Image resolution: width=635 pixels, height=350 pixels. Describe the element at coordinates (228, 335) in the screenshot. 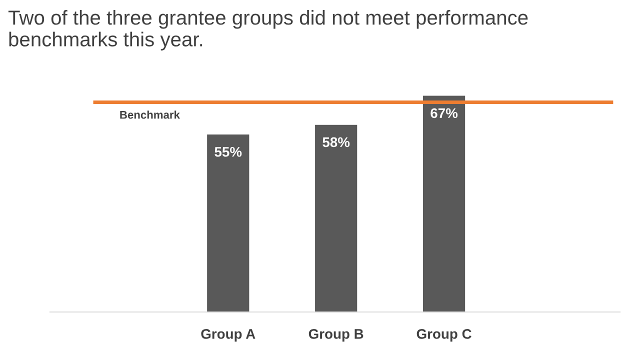

I see `x-tick-label: Group A` at that location.